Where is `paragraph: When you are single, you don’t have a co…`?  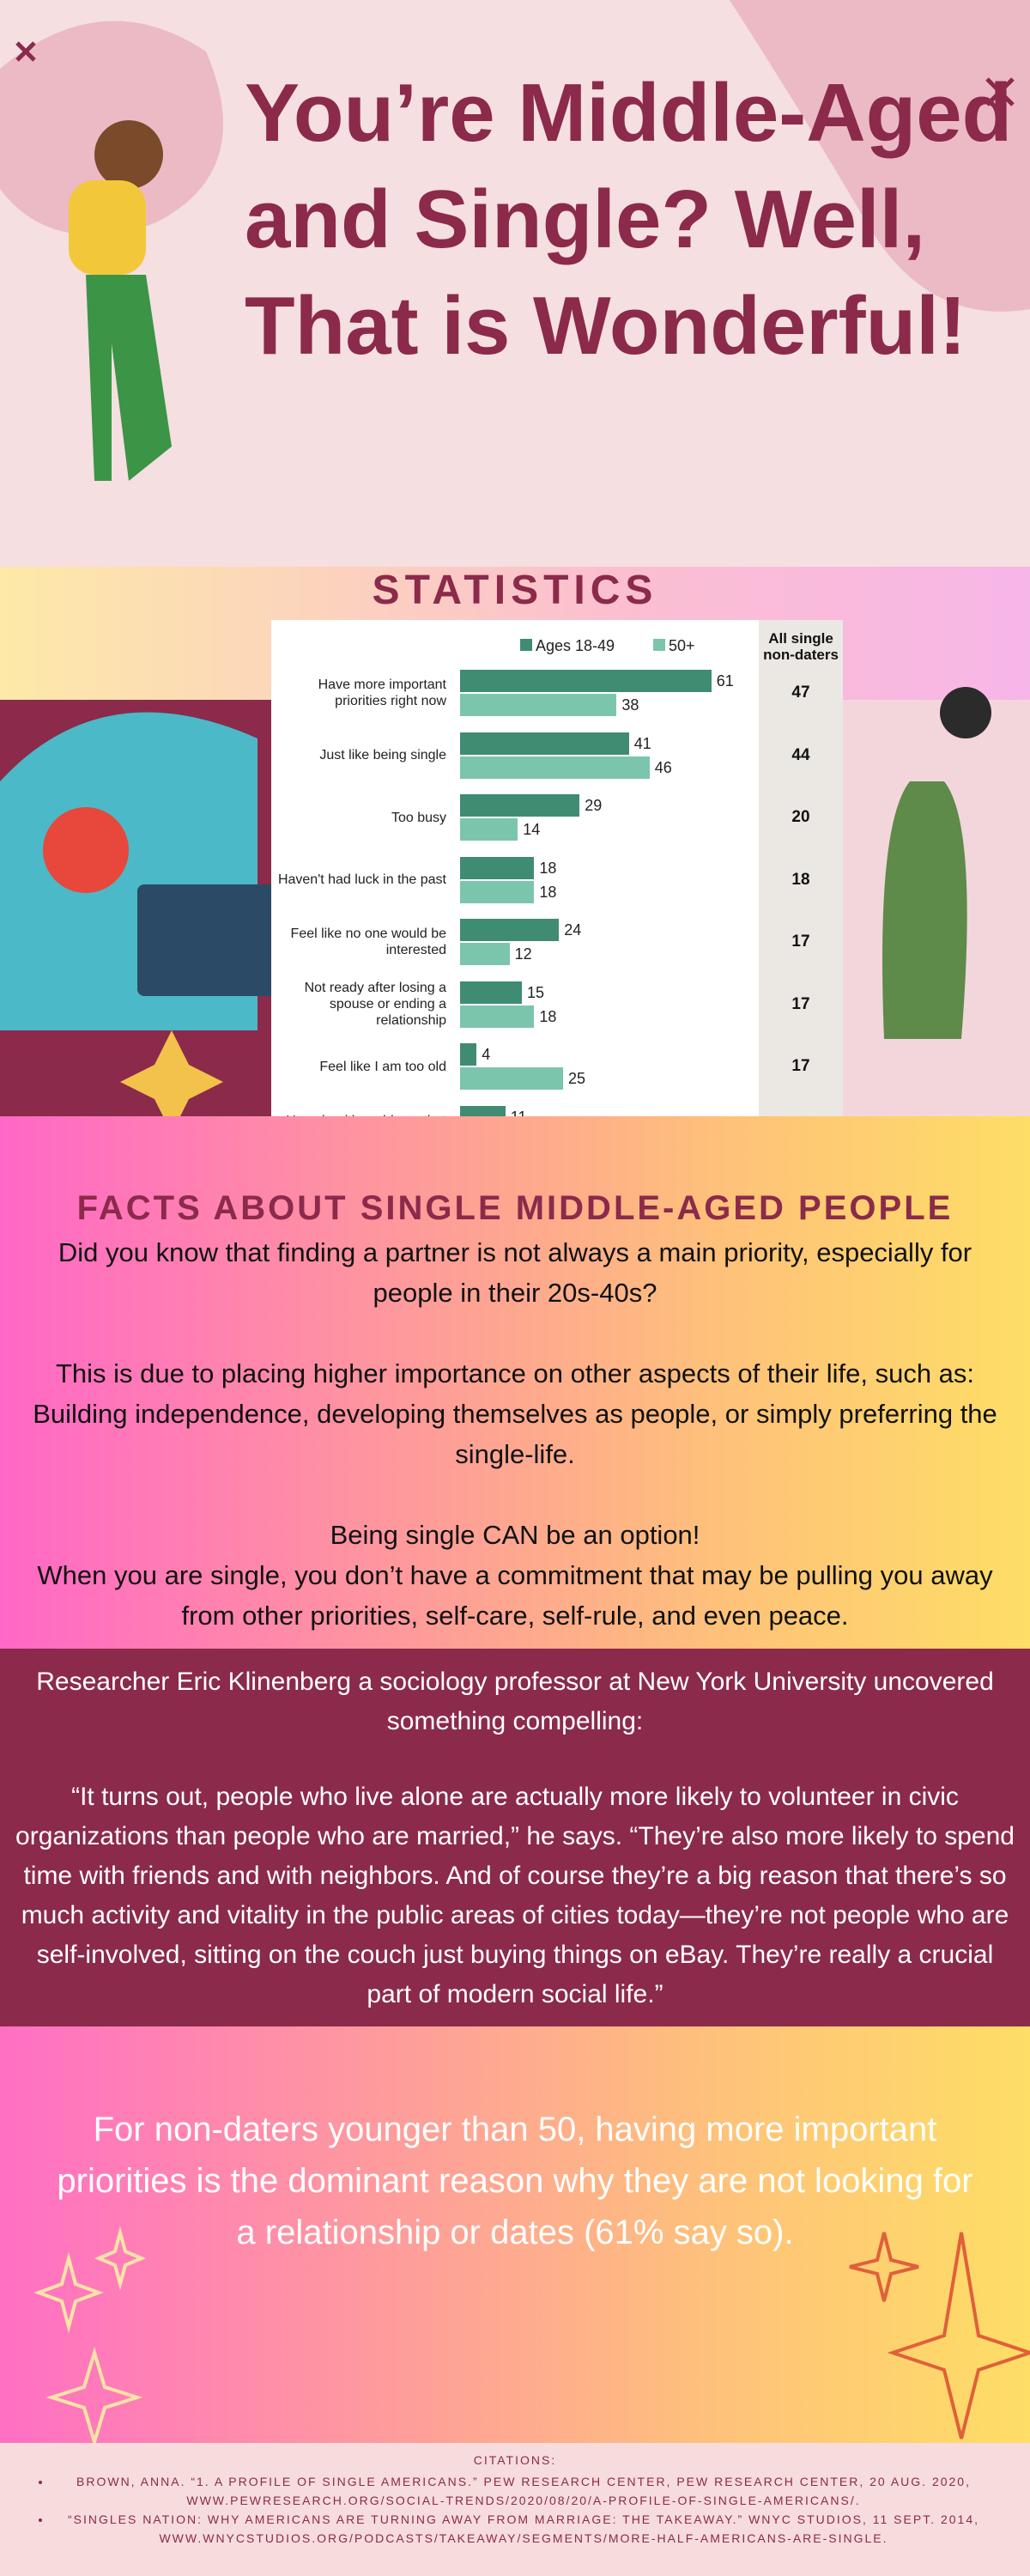
paragraph: When you are single, you don’t have a co… is located at coordinates (515, 1595).